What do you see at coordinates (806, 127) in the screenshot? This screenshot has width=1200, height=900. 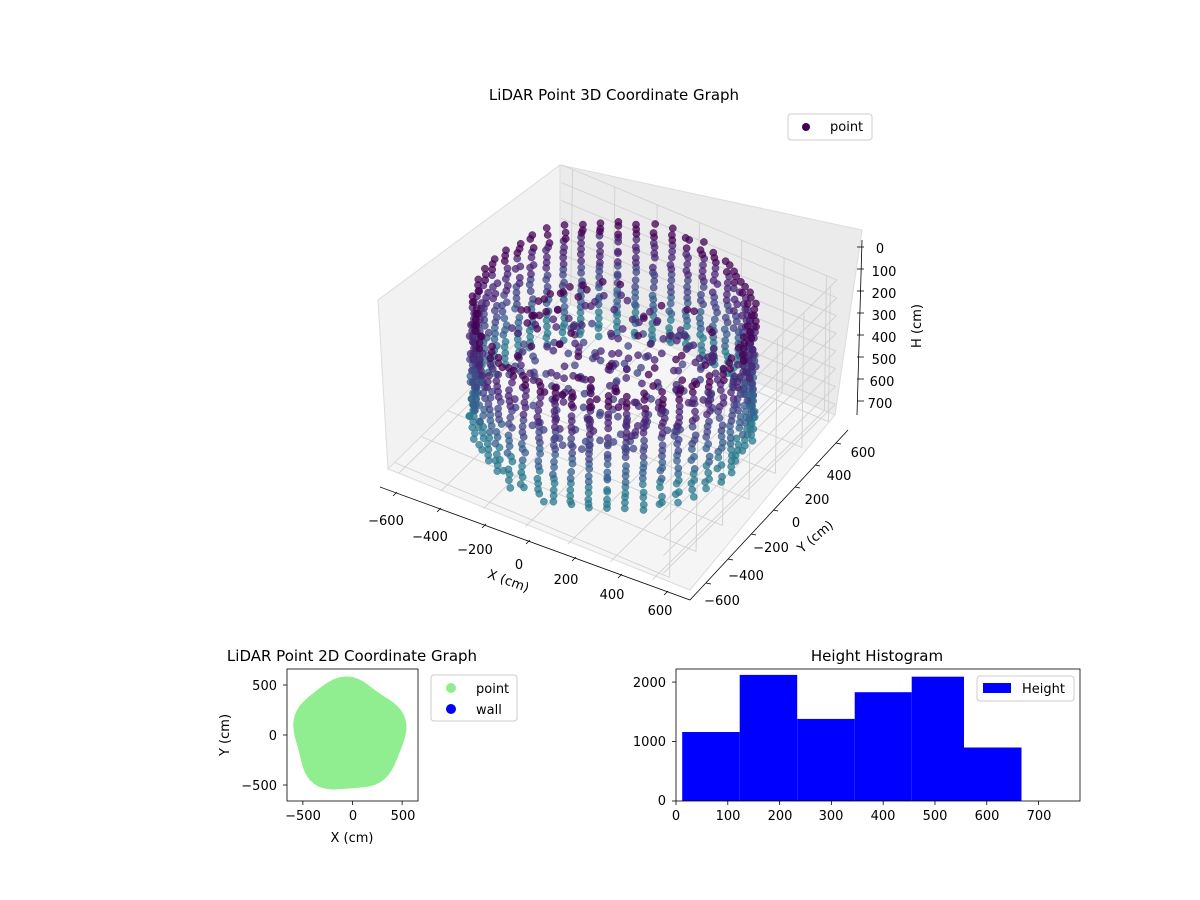 I see `legend-marker-point` at bounding box center [806, 127].